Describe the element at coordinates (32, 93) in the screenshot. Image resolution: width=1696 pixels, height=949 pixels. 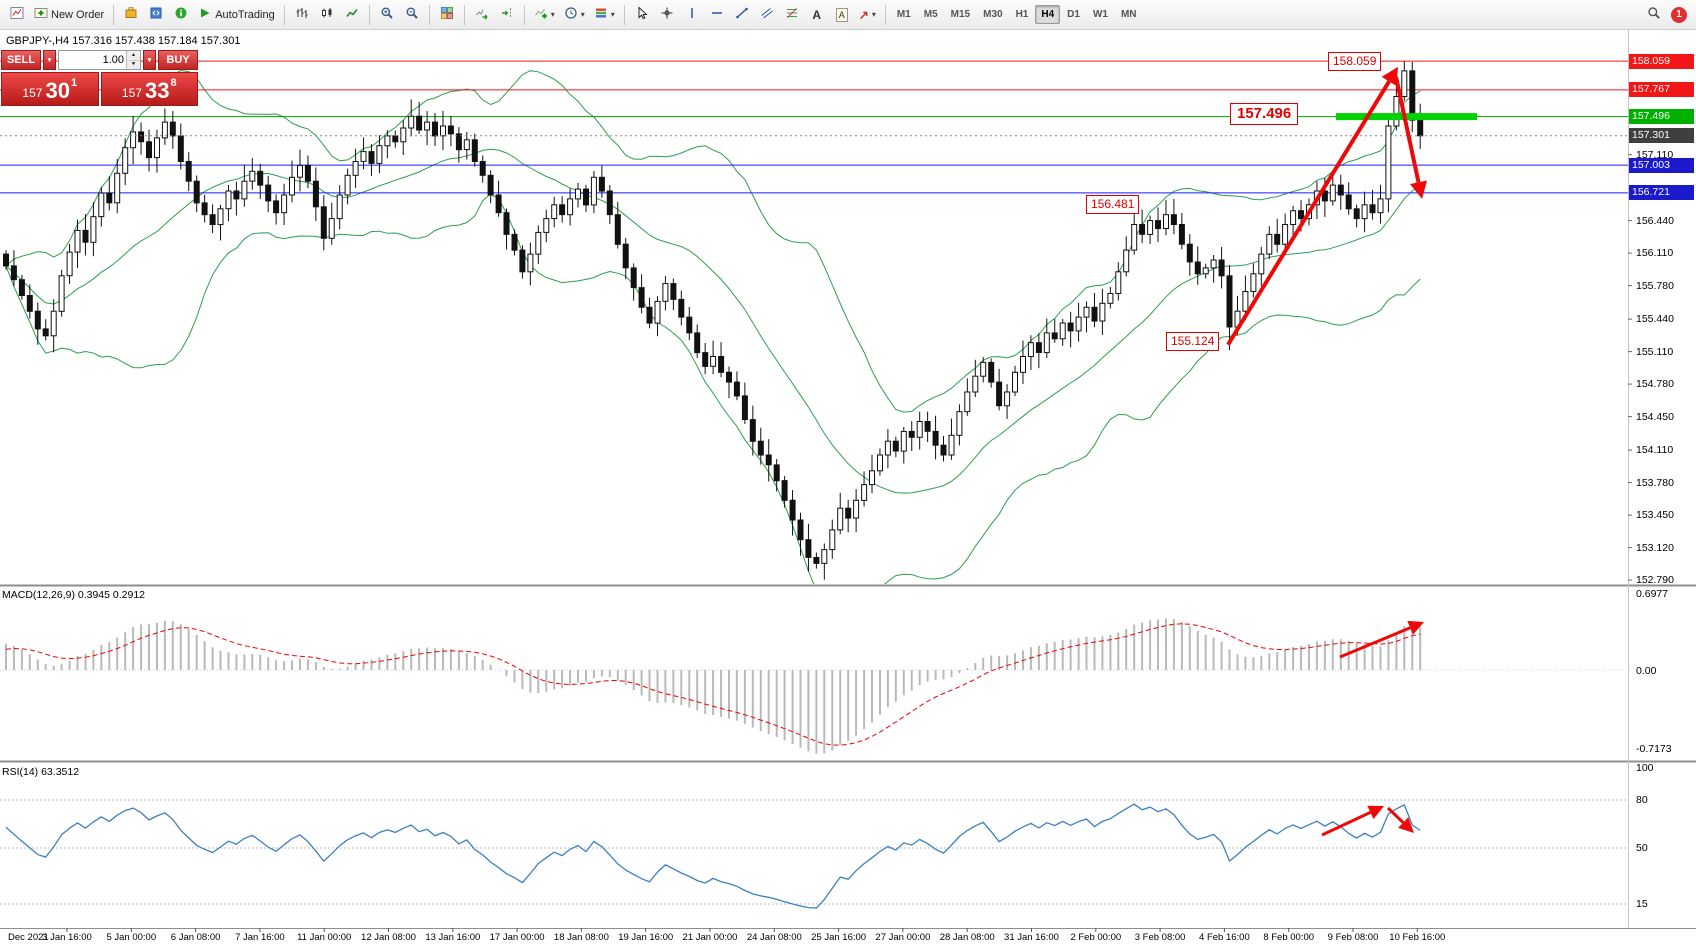
I see `sell-price-prefix: 157` at that location.